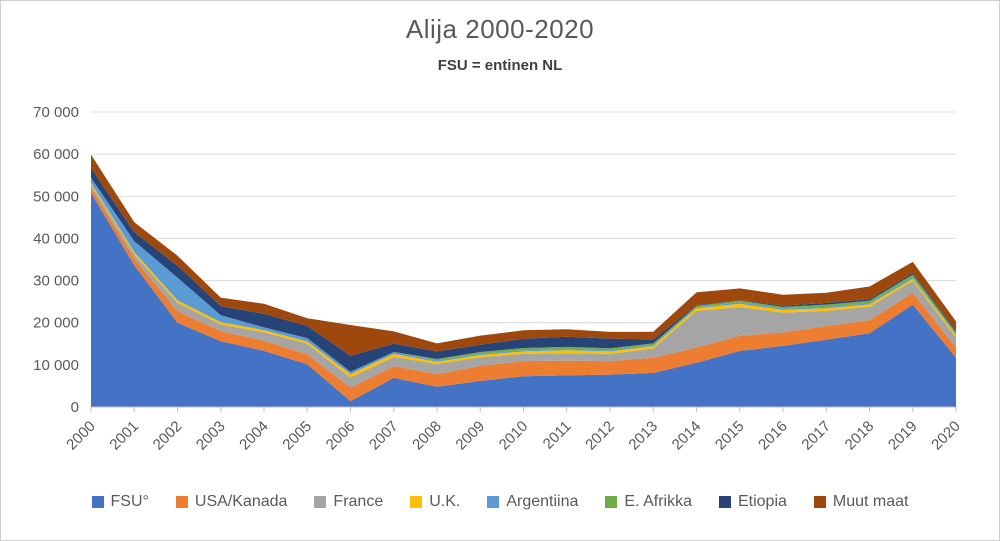  What do you see at coordinates (860, 436) in the screenshot?
I see `x-tick-label: 2018` at bounding box center [860, 436].